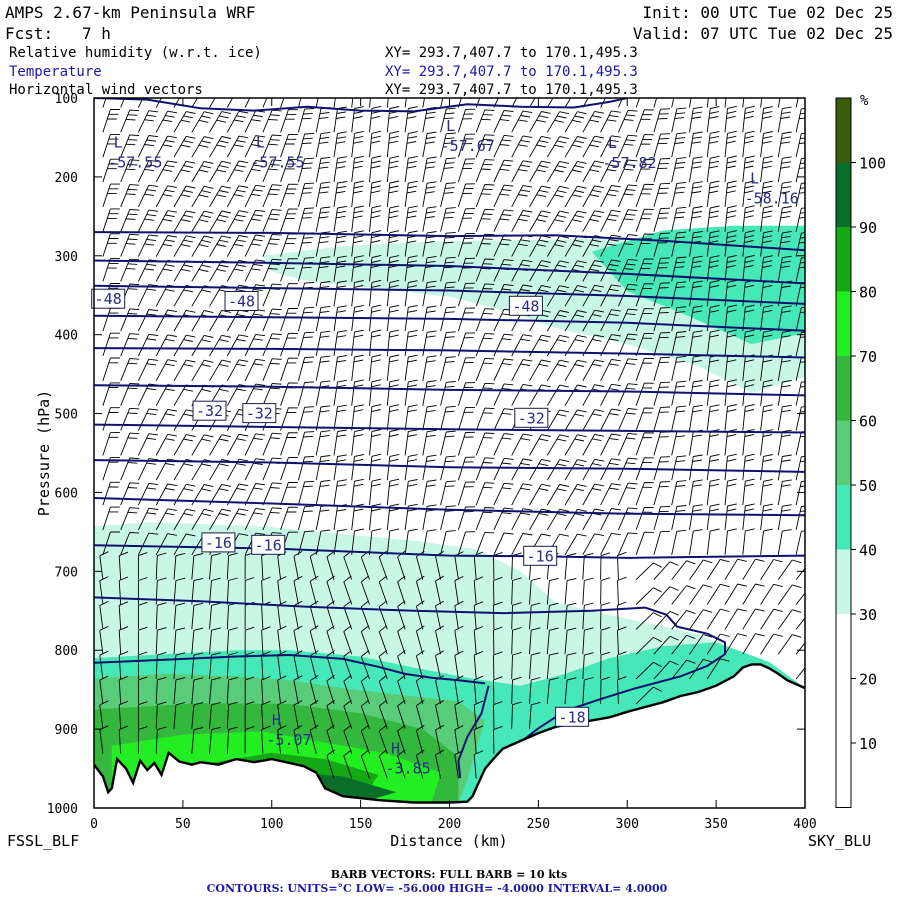 Image resolution: width=900 pixels, height=900 pixels. What do you see at coordinates (868, 228) in the screenshot?
I see `colorbar-tick-label: 90` at bounding box center [868, 228].